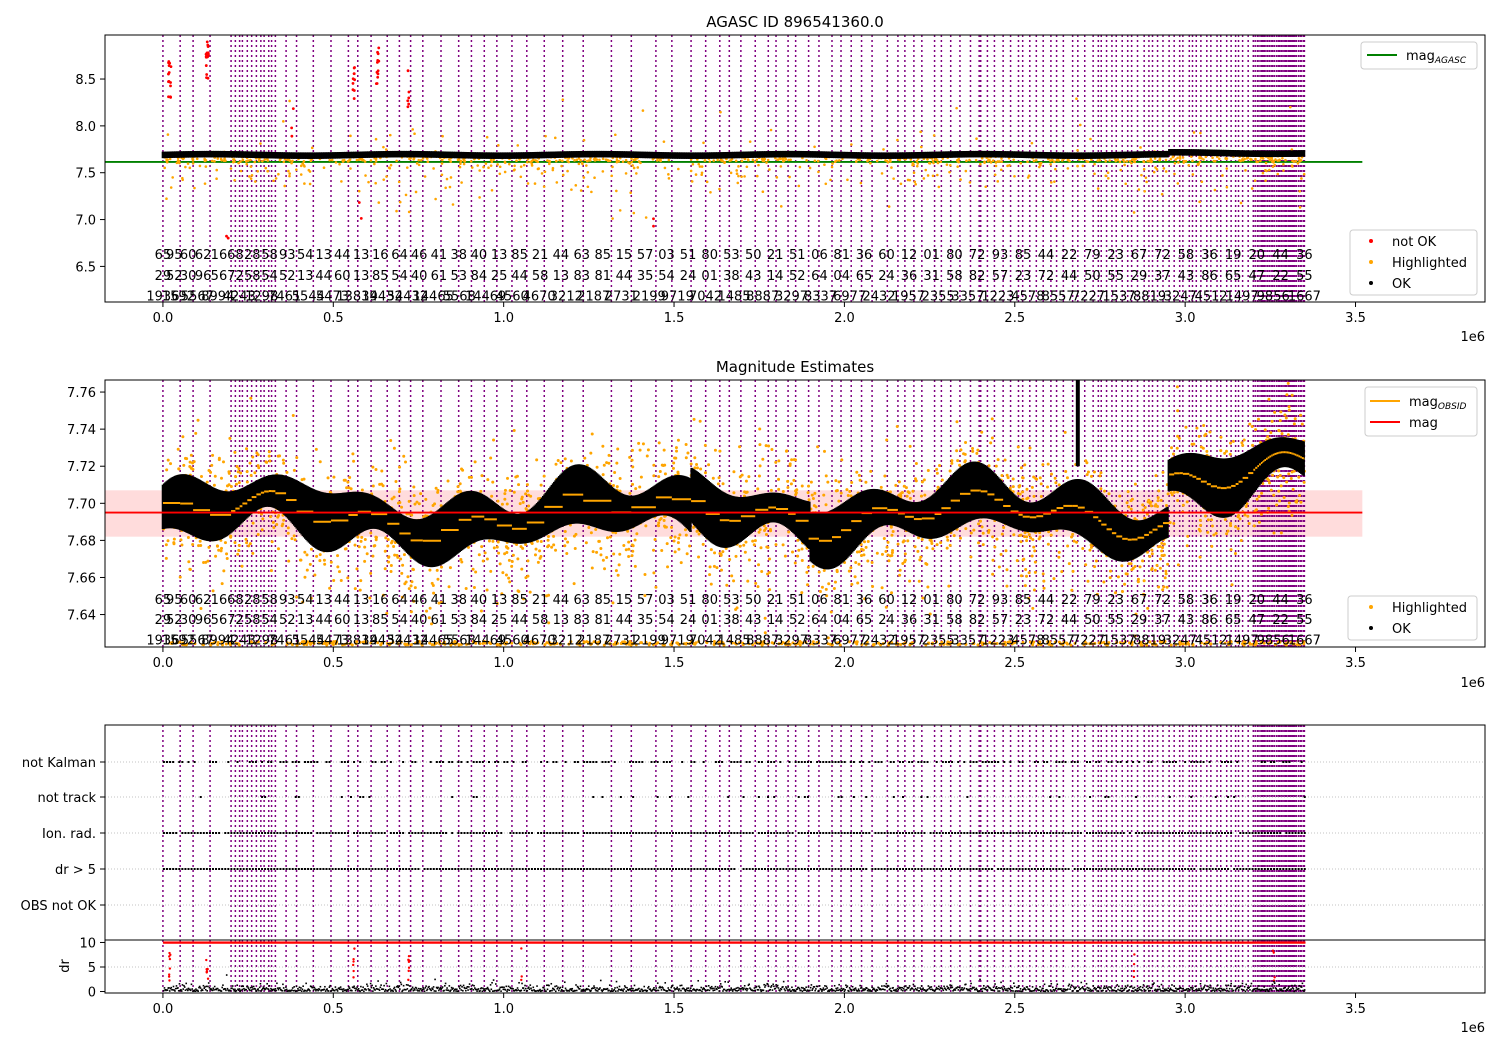 The height and width of the screenshot is (1050, 1500). I want to click on obsid-label: 24, so click(688, 276).